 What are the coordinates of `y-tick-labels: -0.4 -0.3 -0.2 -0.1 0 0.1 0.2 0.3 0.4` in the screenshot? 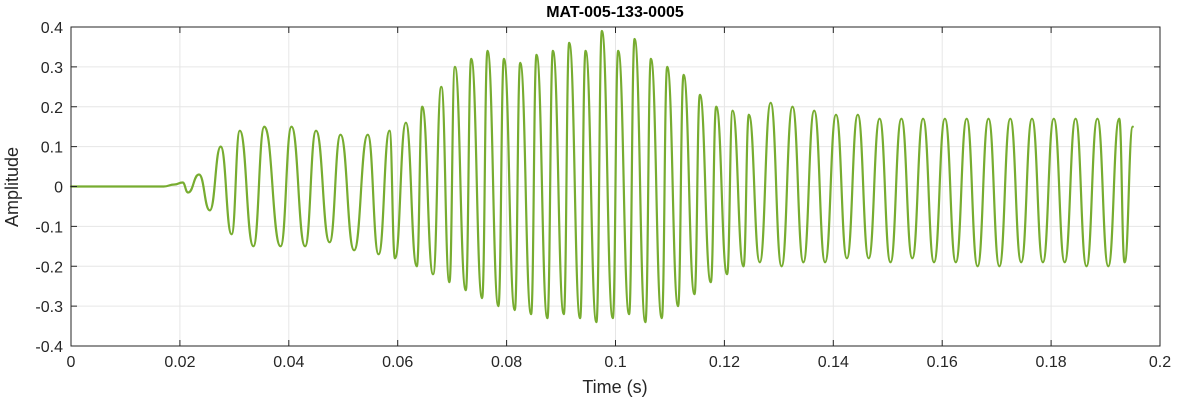 It's located at (49, 188).